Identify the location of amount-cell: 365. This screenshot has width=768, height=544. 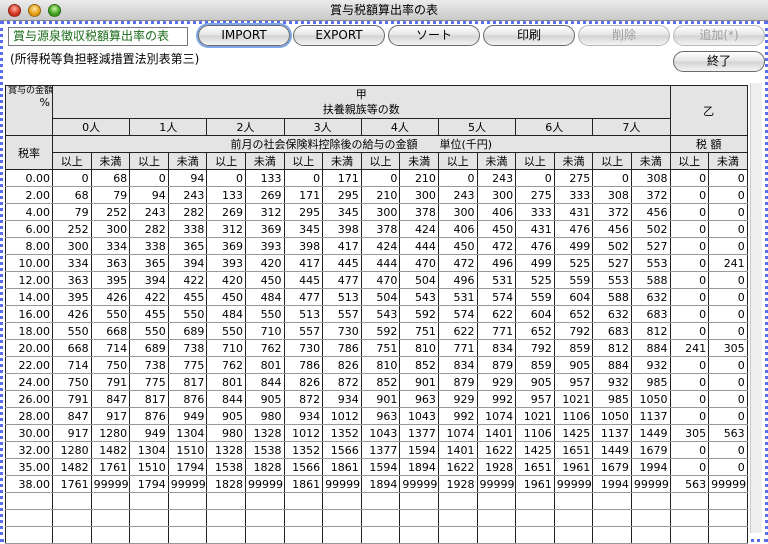
(187, 246).